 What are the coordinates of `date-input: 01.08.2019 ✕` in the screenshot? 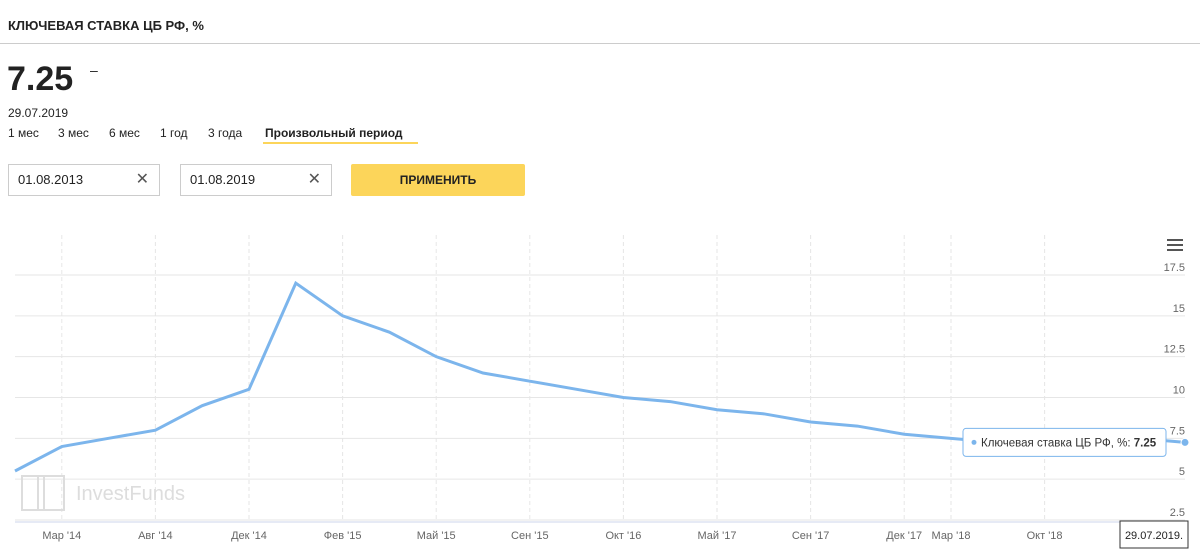 It's located at (256, 180).